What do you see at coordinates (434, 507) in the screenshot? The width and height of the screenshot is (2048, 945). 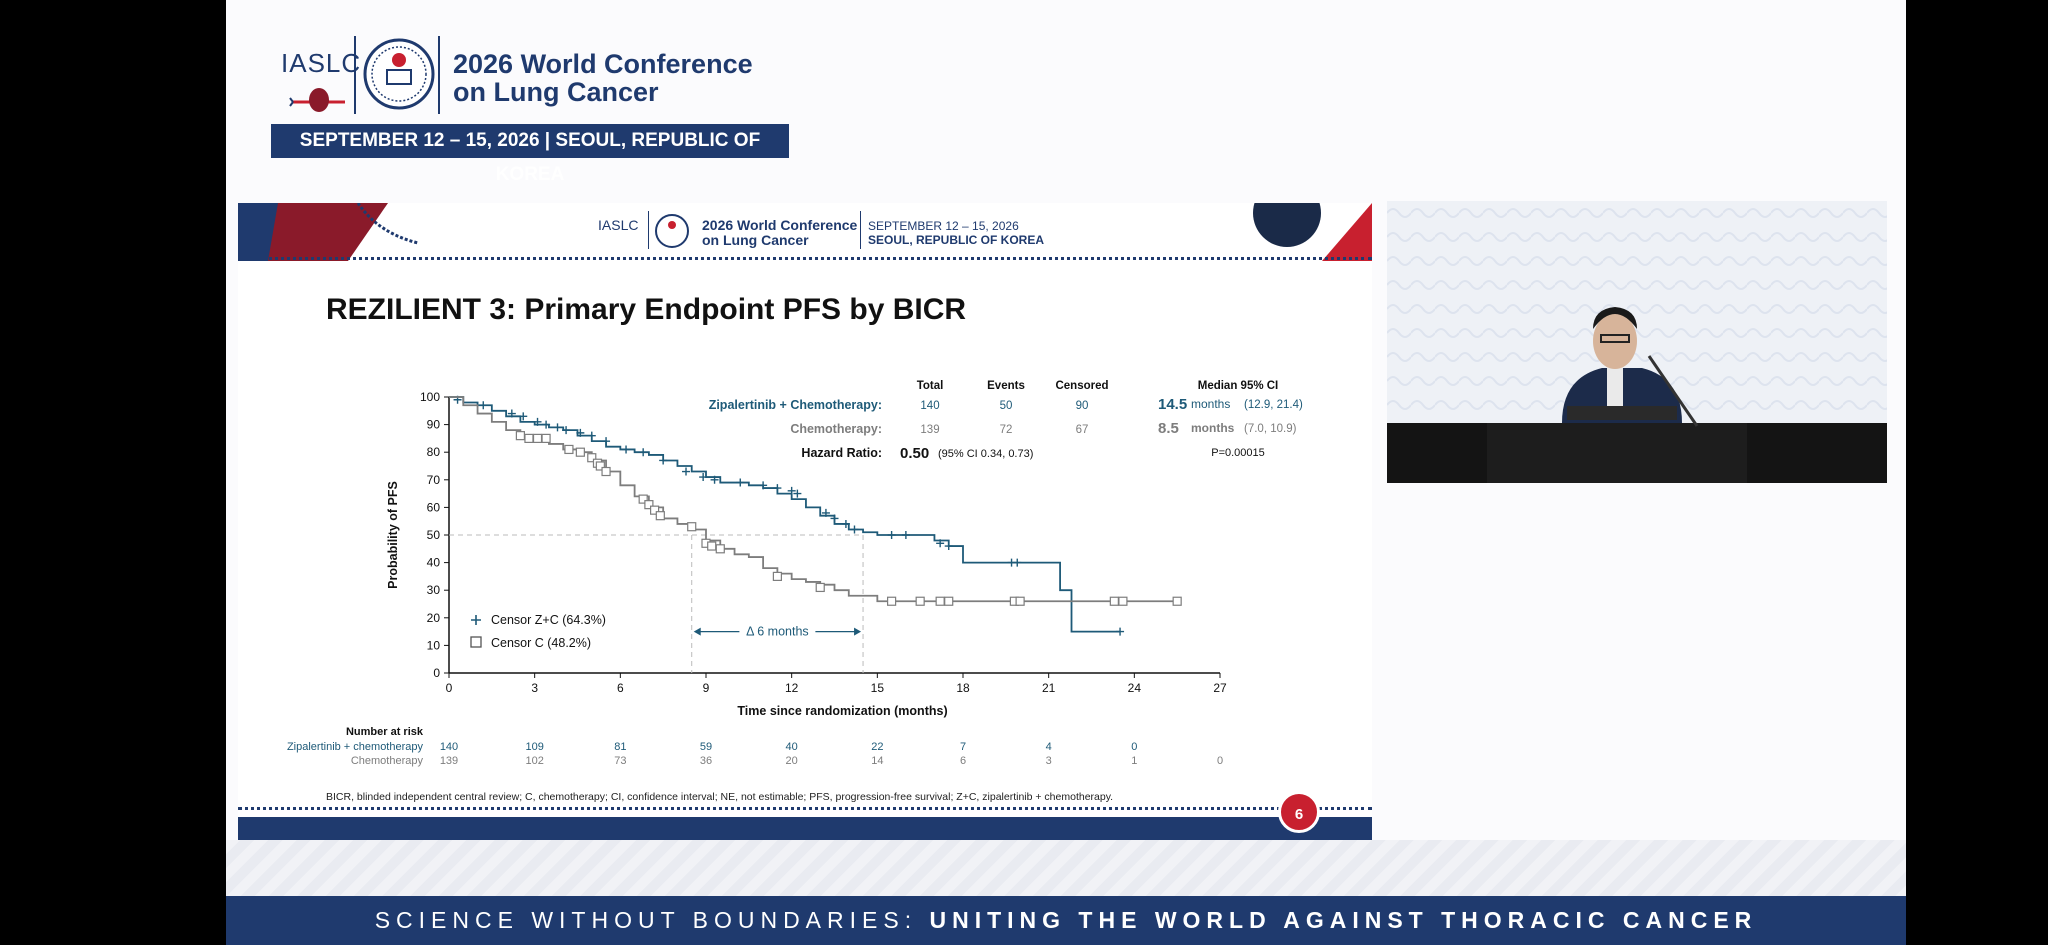 I see `y-tick-label: 60` at bounding box center [434, 507].